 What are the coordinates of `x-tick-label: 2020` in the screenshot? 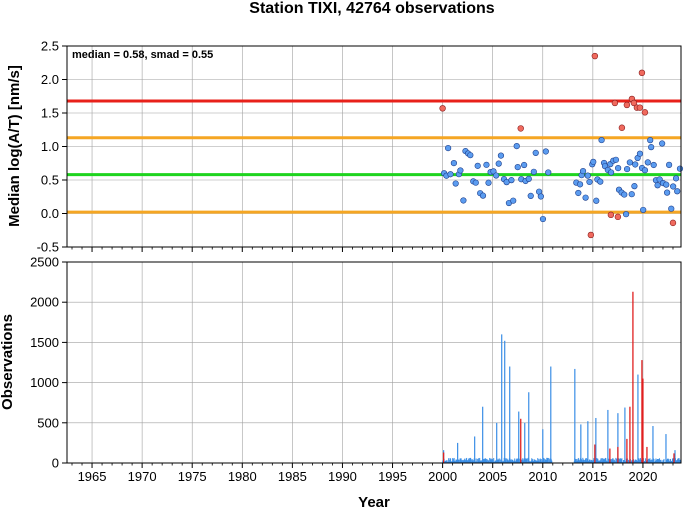 It's located at (642, 476).